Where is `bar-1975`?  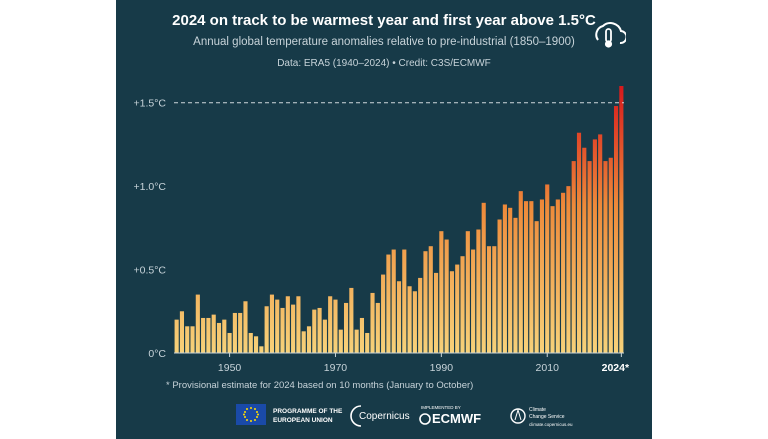
bar-1975 is located at coordinates (362, 335).